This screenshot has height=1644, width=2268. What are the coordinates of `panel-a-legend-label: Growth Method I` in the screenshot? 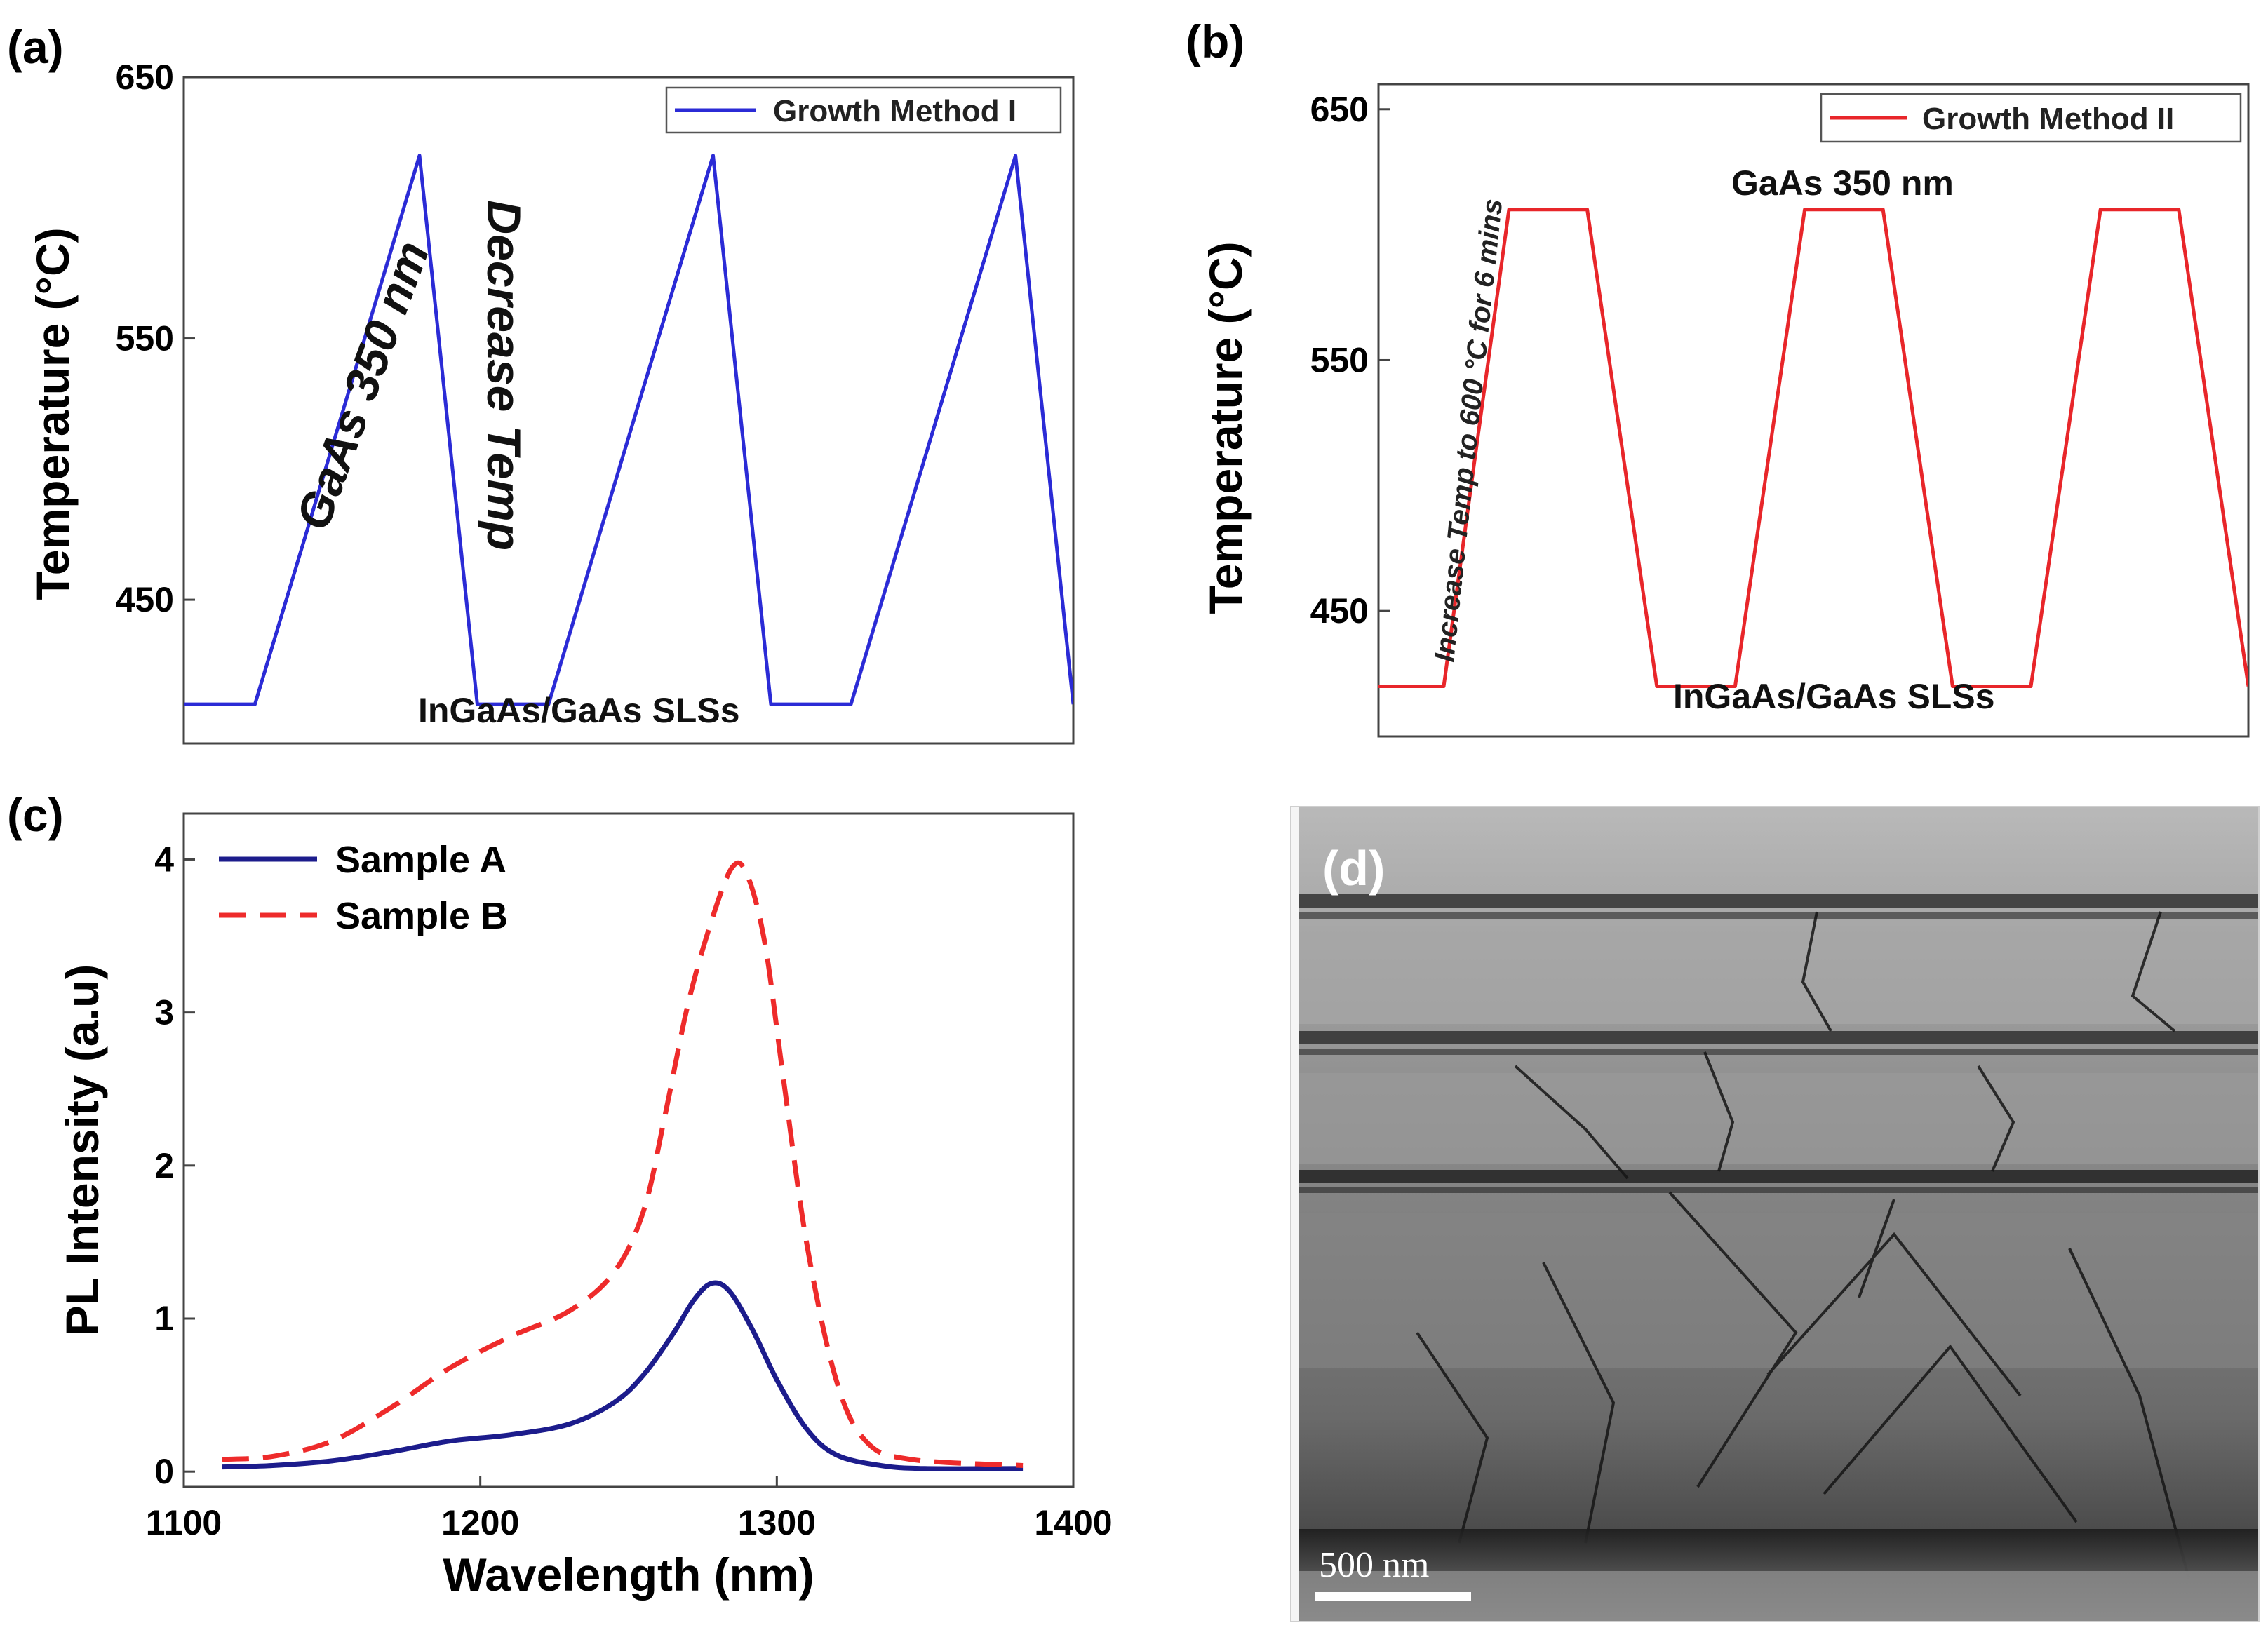 It's located at (894, 111).